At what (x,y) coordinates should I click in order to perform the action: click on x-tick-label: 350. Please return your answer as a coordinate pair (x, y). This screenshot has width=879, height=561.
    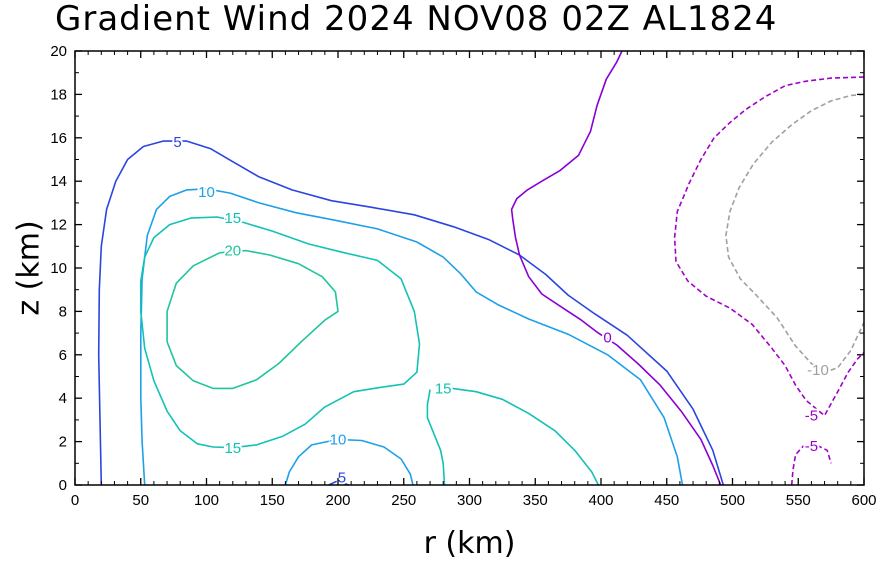
    Looking at the image, I should click on (535, 500).